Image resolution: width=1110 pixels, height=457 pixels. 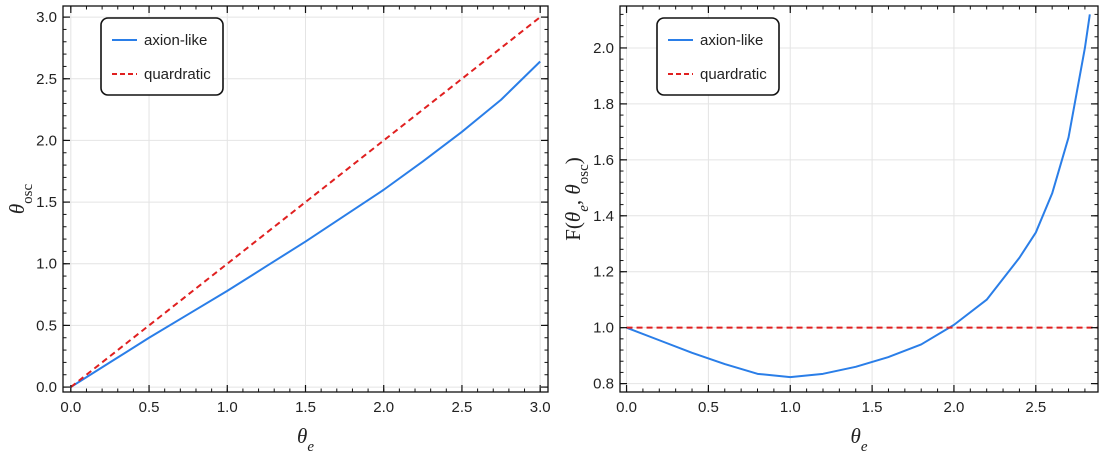 I want to click on y-tick-label: 2.5, so click(x=46, y=79).